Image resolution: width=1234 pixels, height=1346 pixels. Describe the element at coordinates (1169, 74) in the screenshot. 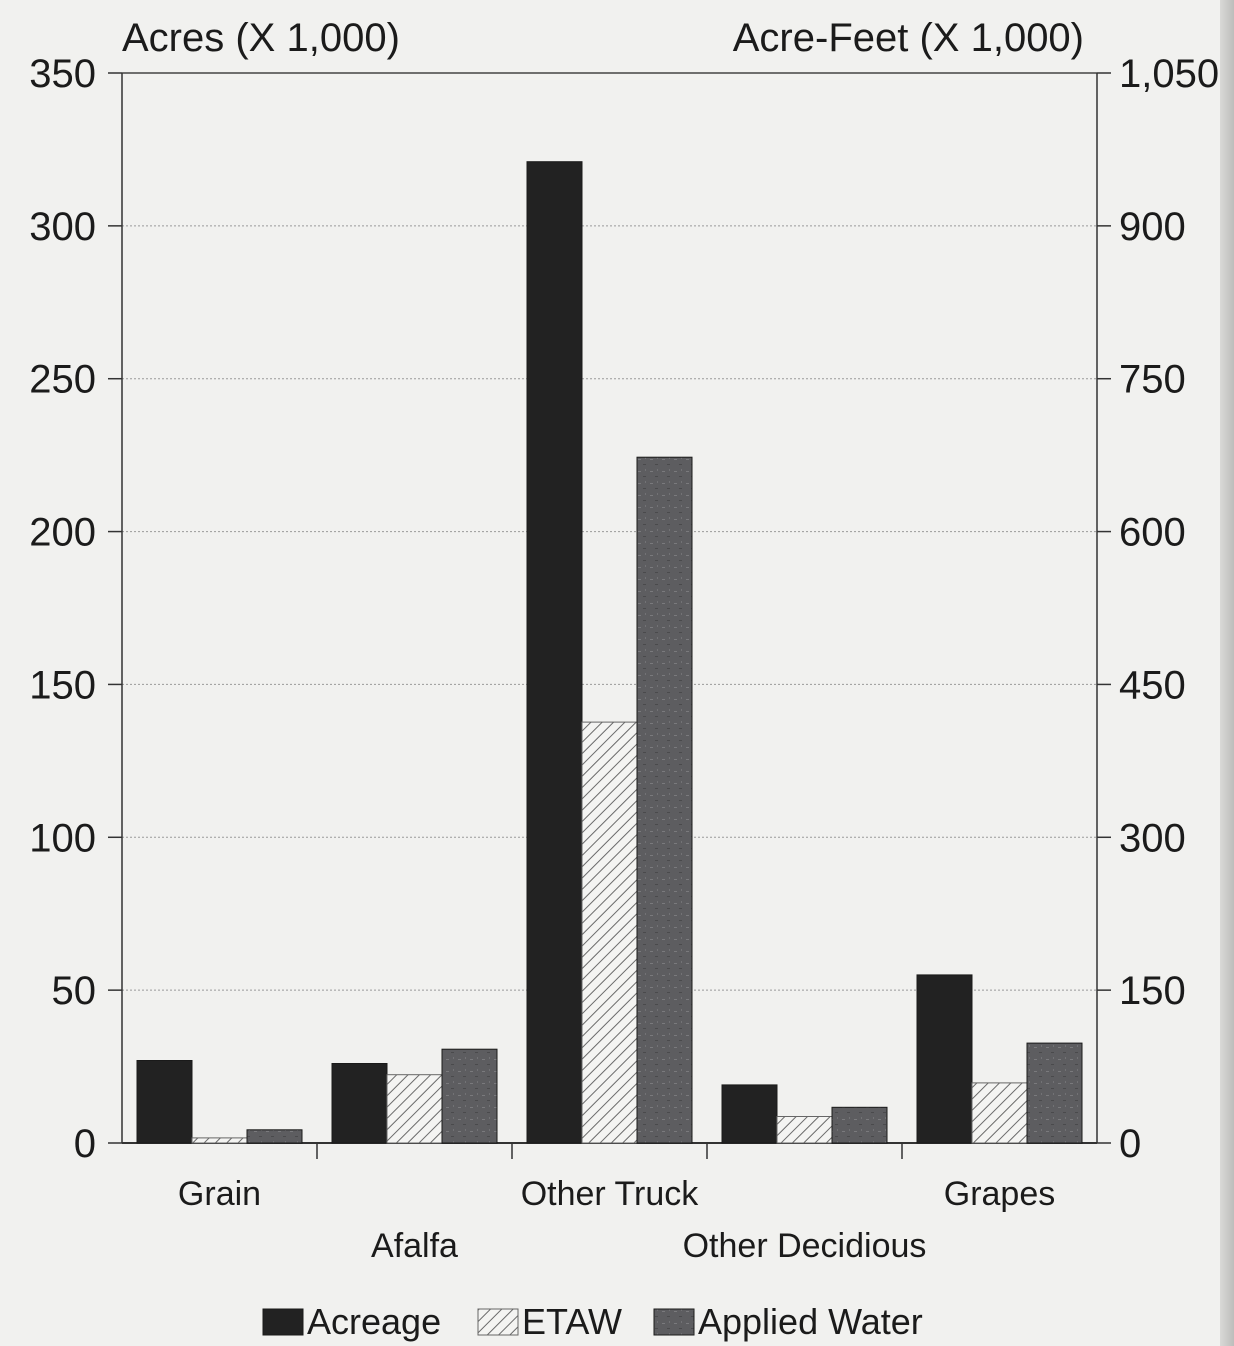

I see `right-tick-label: 1,050` at that location.